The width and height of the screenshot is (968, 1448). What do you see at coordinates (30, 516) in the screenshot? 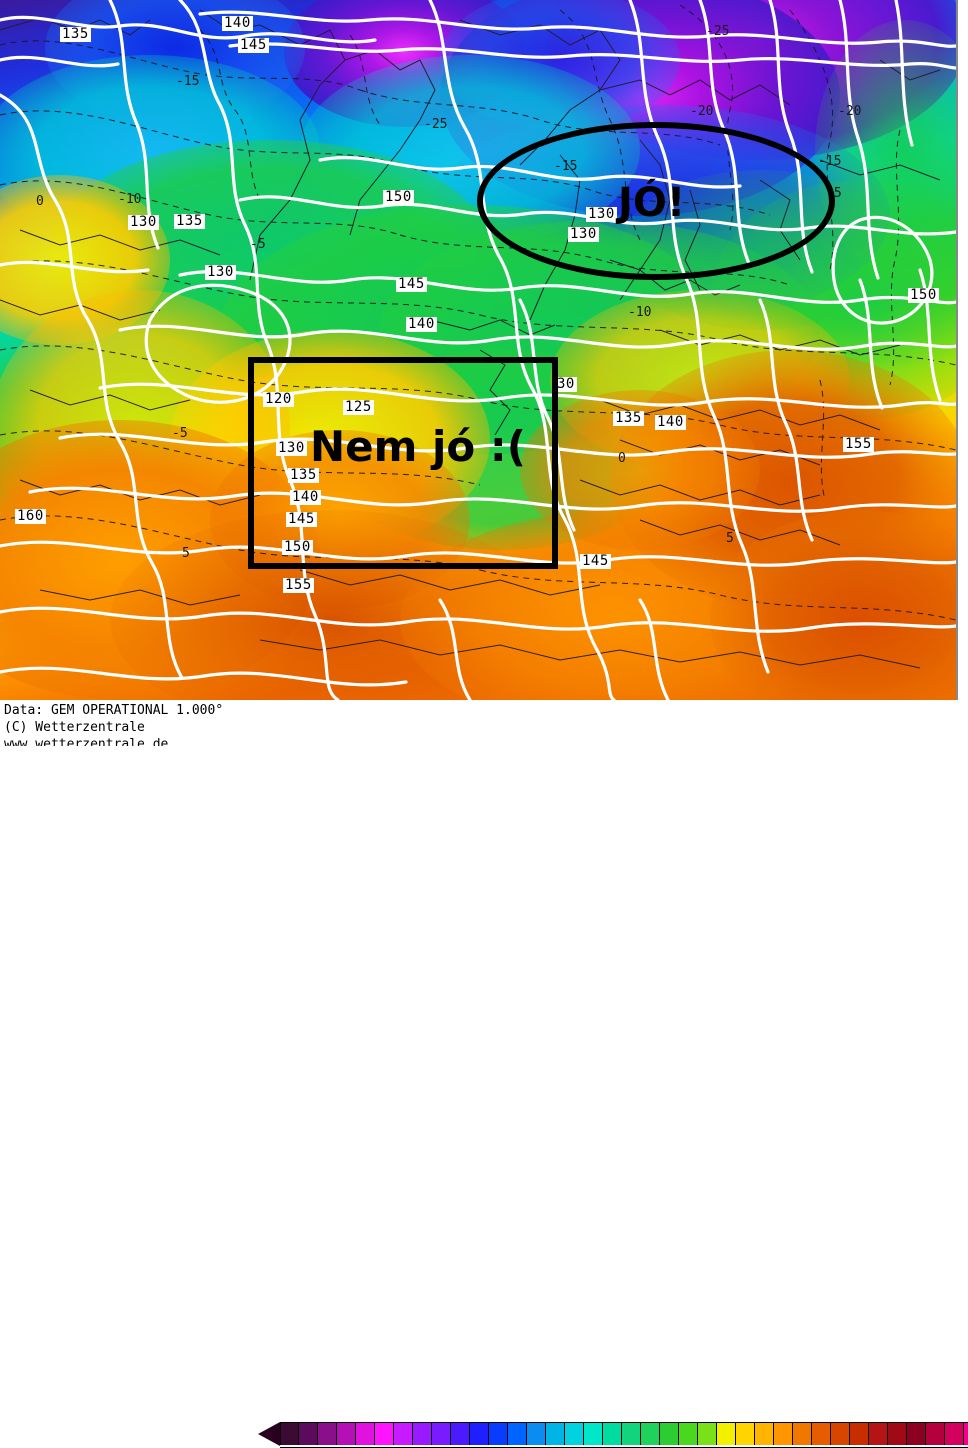
I see `contour-label: 160` at bounding box center [30, 516].